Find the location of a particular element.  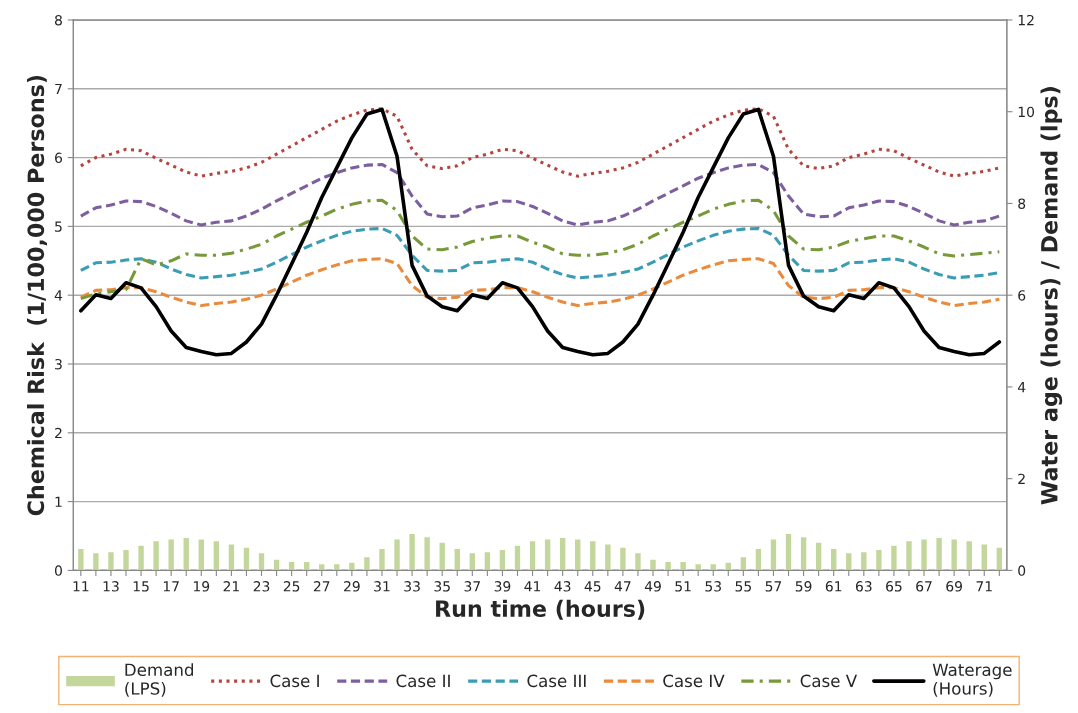

x-tick-label: 11 is located at coordinates (81, 586).